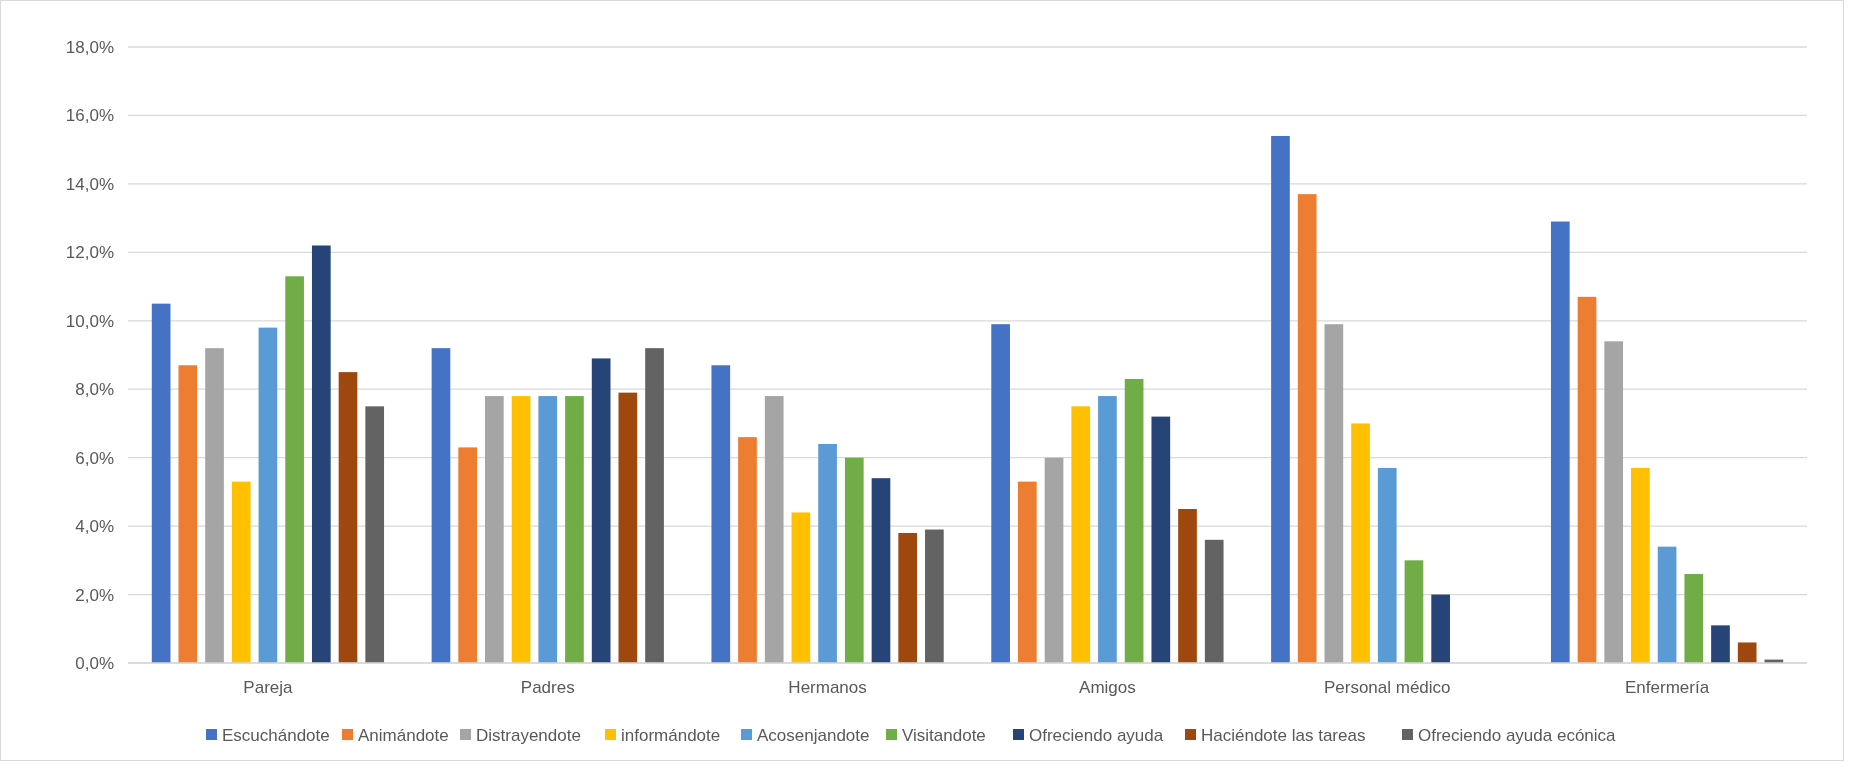 The image size is (1852, 769). What do you see at coordinates (89, 47) in the screenshot?
I see `y-tick-label: 18,0%` at bounding box center [89, 47].